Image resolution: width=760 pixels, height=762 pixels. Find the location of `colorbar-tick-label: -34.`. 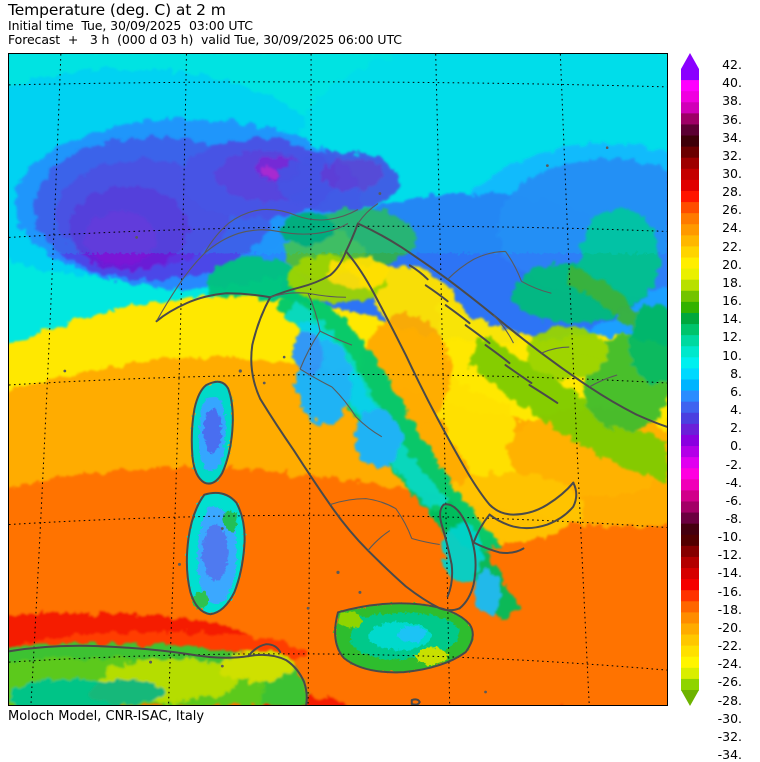

colorbar-tick-label: -34. is located at coordinates (729, 754).